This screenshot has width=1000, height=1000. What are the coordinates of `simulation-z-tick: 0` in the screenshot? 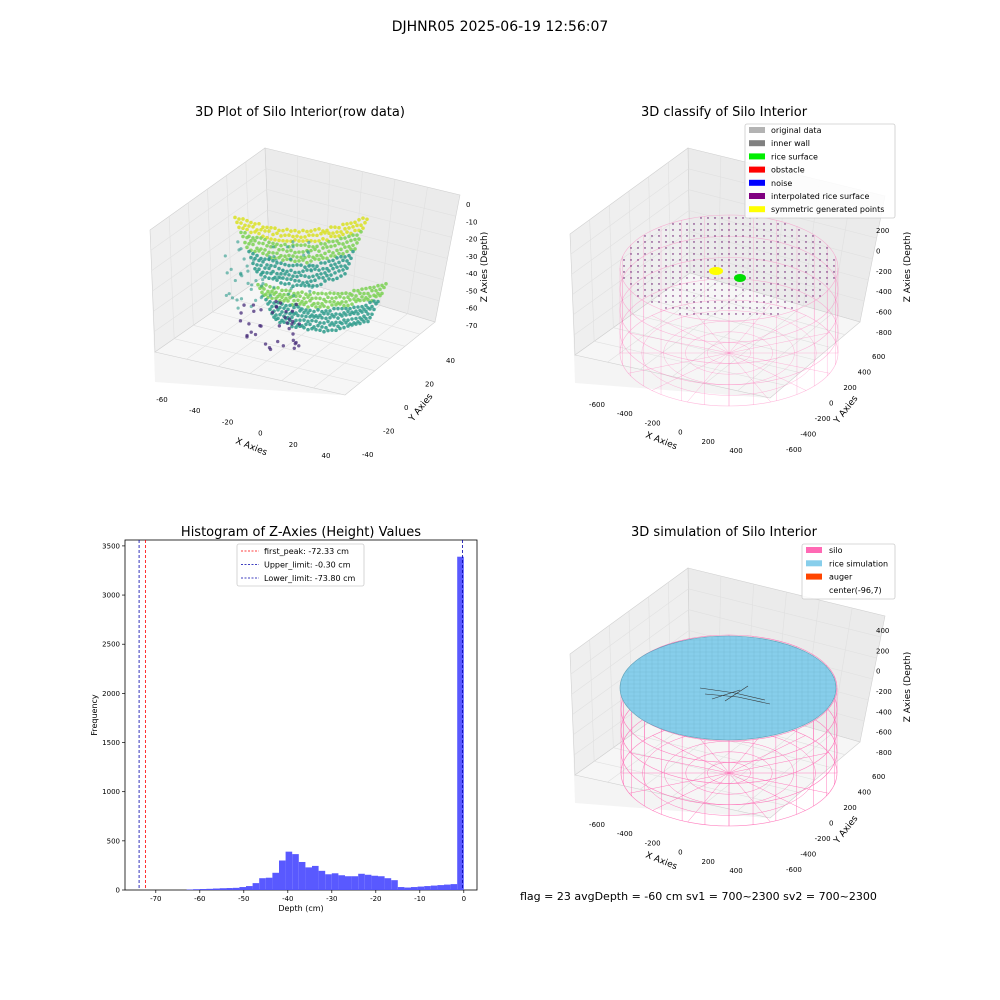 It's located at (878, 672).